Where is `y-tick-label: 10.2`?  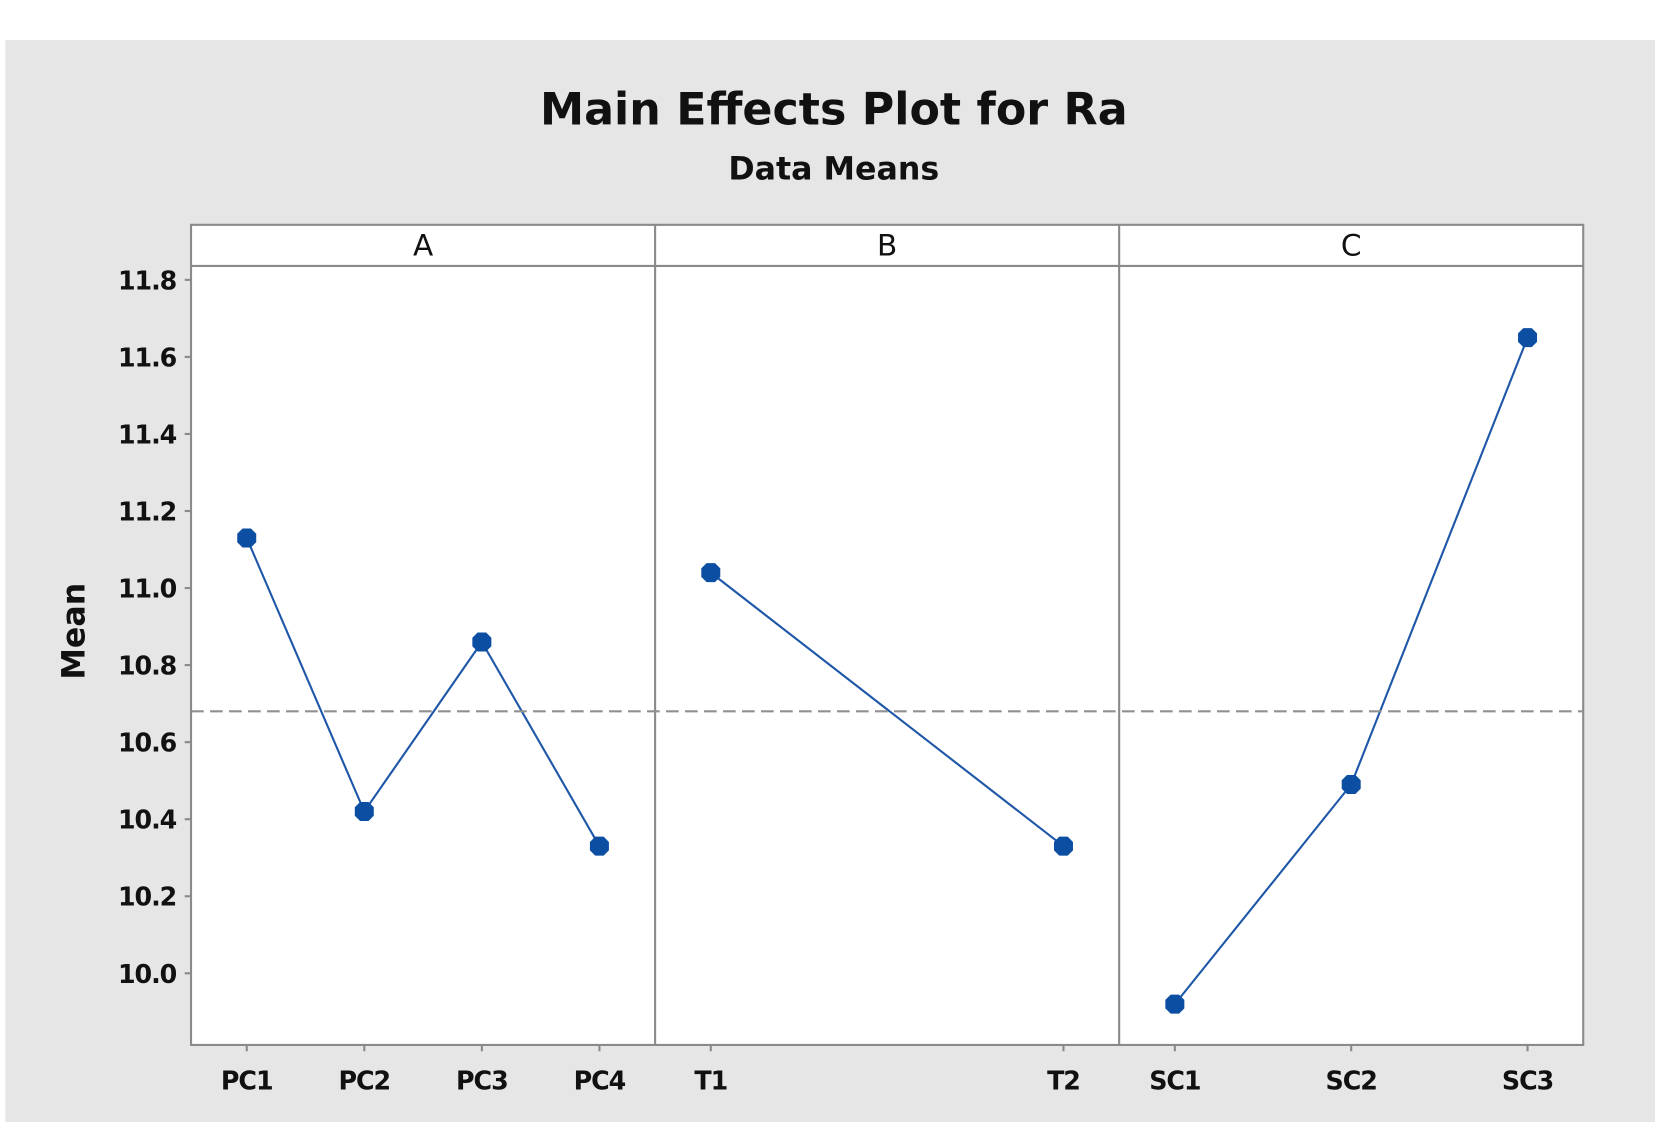
y-tick-label: 10.2 is located at coordinates (147, 897).